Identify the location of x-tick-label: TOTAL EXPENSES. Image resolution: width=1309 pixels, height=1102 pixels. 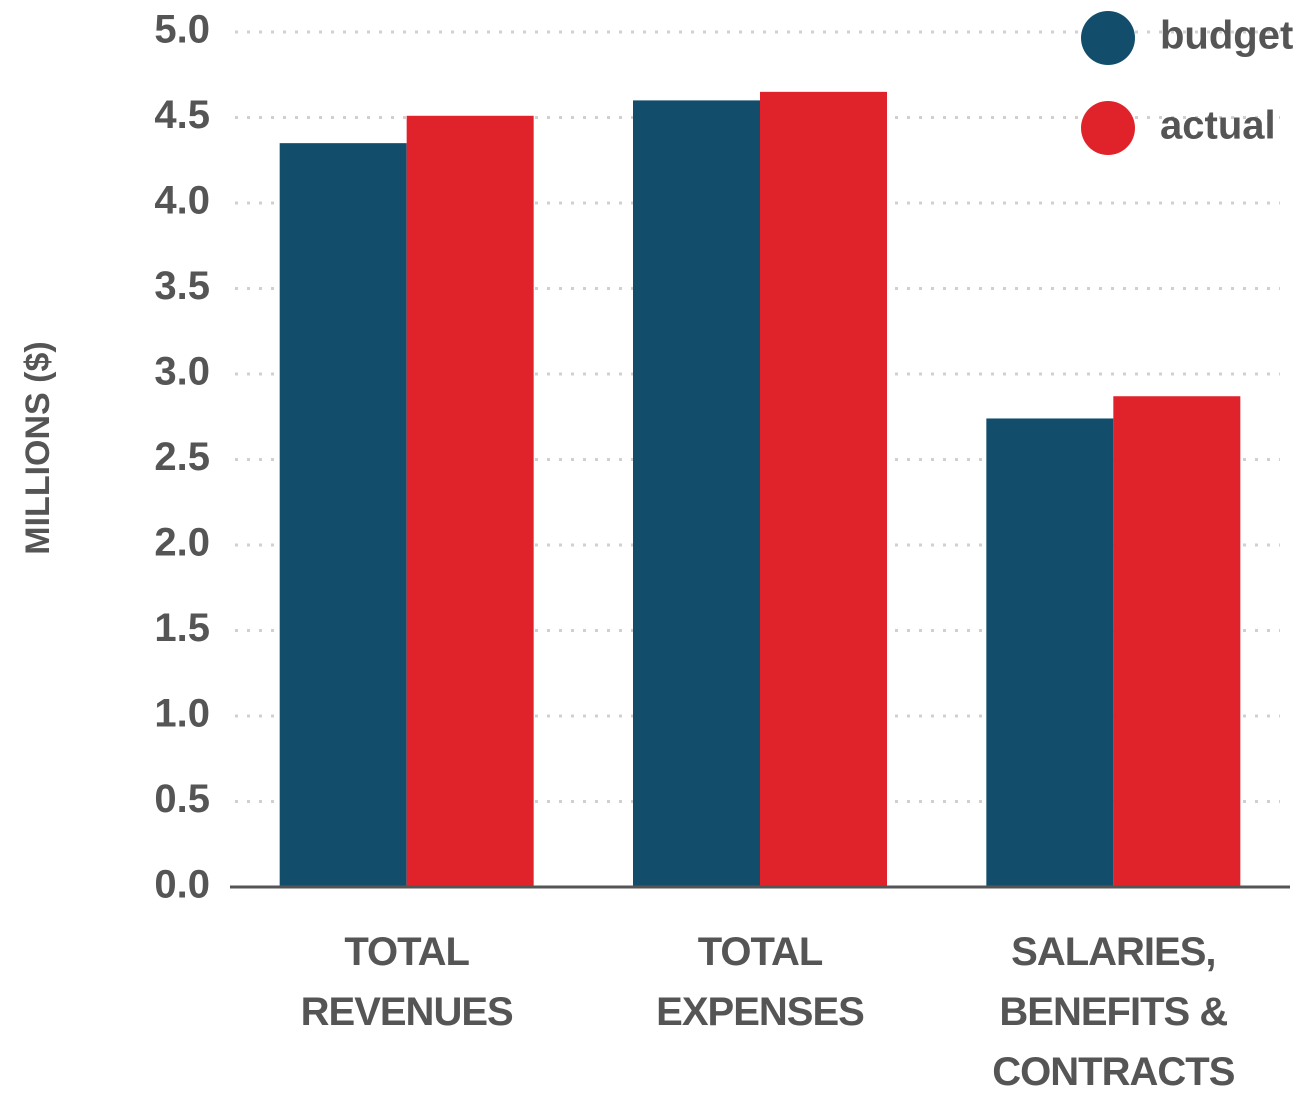
(760, 982).